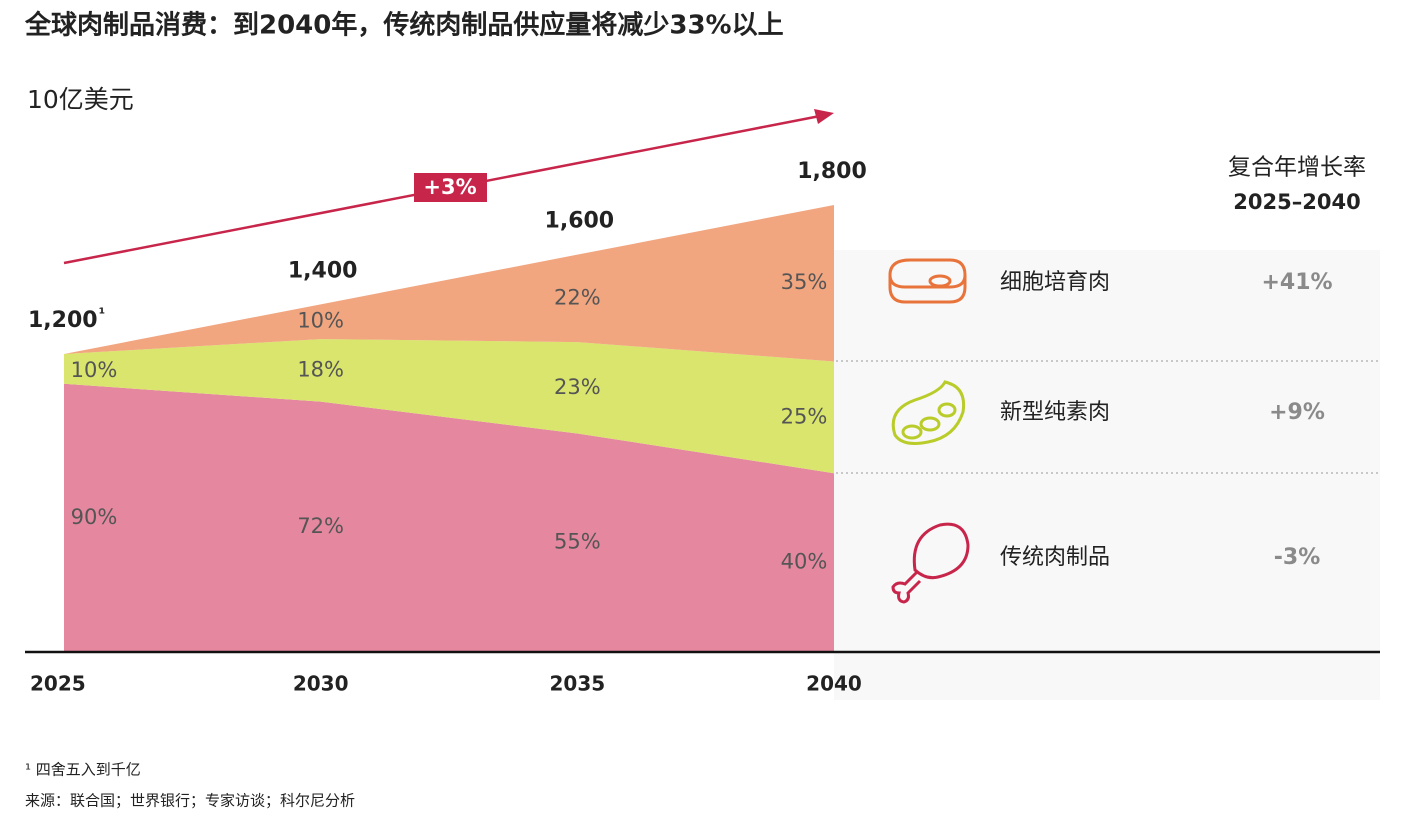 The width and height of the screenshot is (1418, 816). What do you see at coordinates (577, 542) in the screenshot?
I see `value-label: 55%` at bounding box center [577, 542].